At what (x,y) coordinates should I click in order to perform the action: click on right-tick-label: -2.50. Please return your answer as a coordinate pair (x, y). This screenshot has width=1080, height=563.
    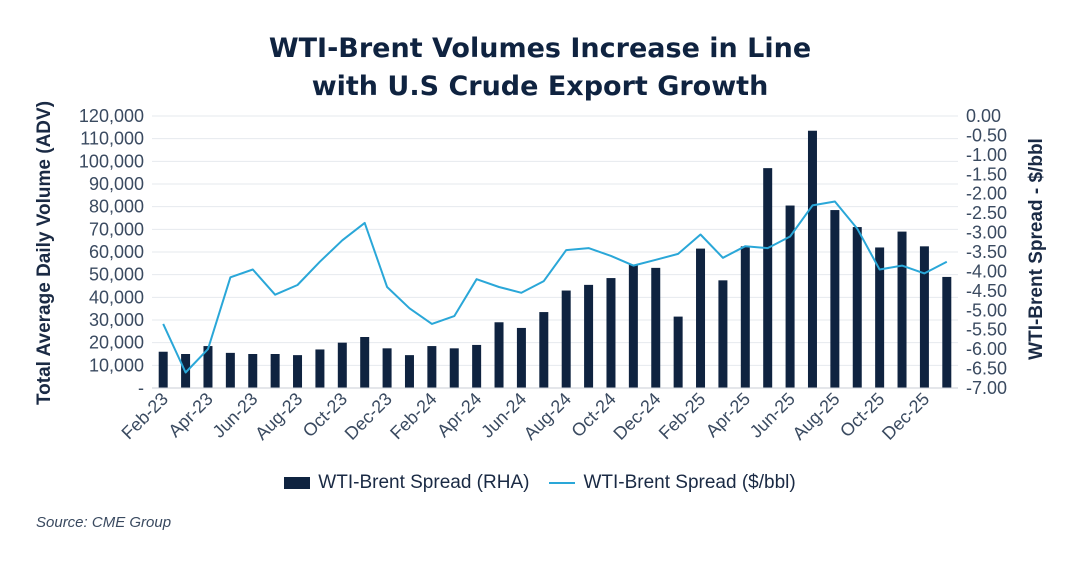
    Looking at the image, I should click on (986, 213).